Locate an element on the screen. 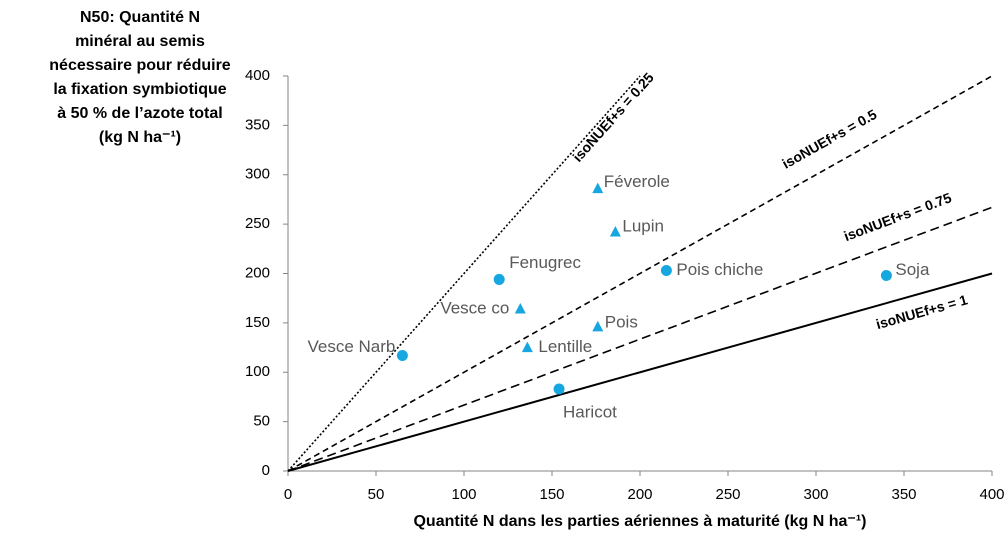 The width and height of the screenshot is (1008, 533). x-tick-label: 100 is located at coordinates (463, 494).